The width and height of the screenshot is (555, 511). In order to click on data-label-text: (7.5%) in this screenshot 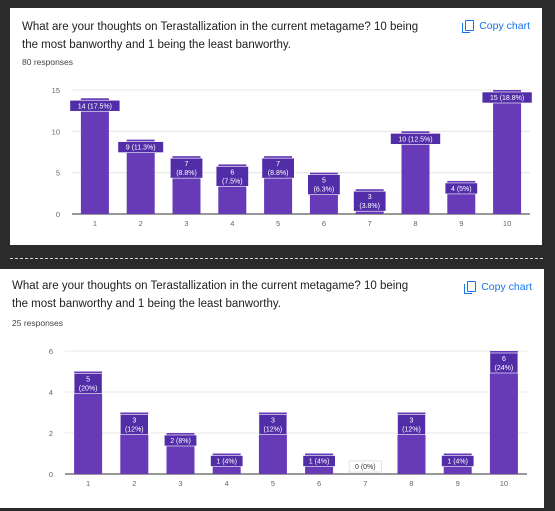, I will do `click(232, 181)`.